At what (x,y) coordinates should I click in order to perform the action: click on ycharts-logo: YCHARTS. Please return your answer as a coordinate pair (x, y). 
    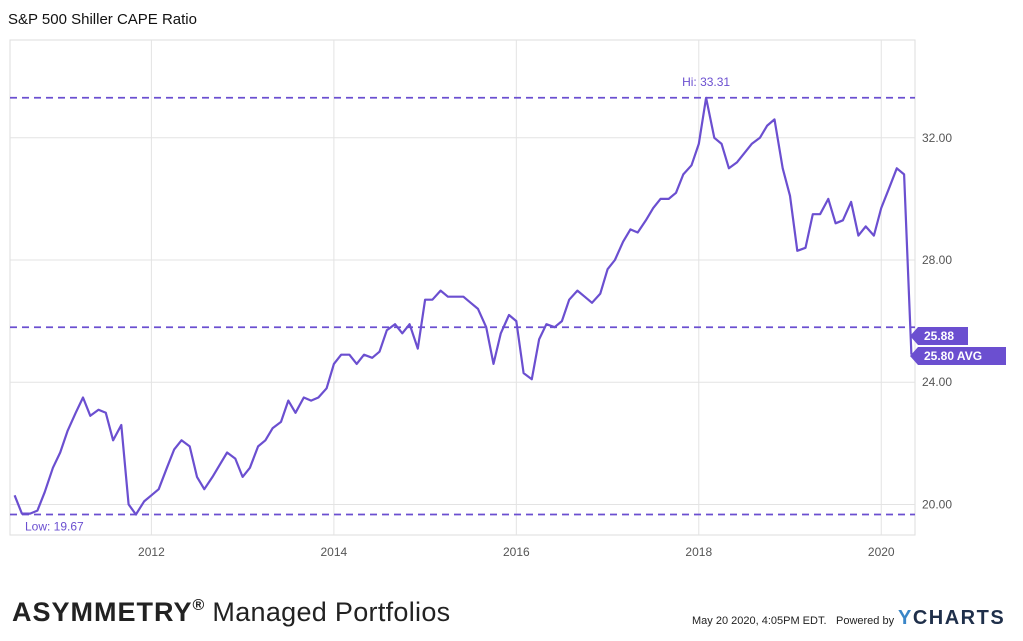
    Looking at the image, I should click on (951, 618).